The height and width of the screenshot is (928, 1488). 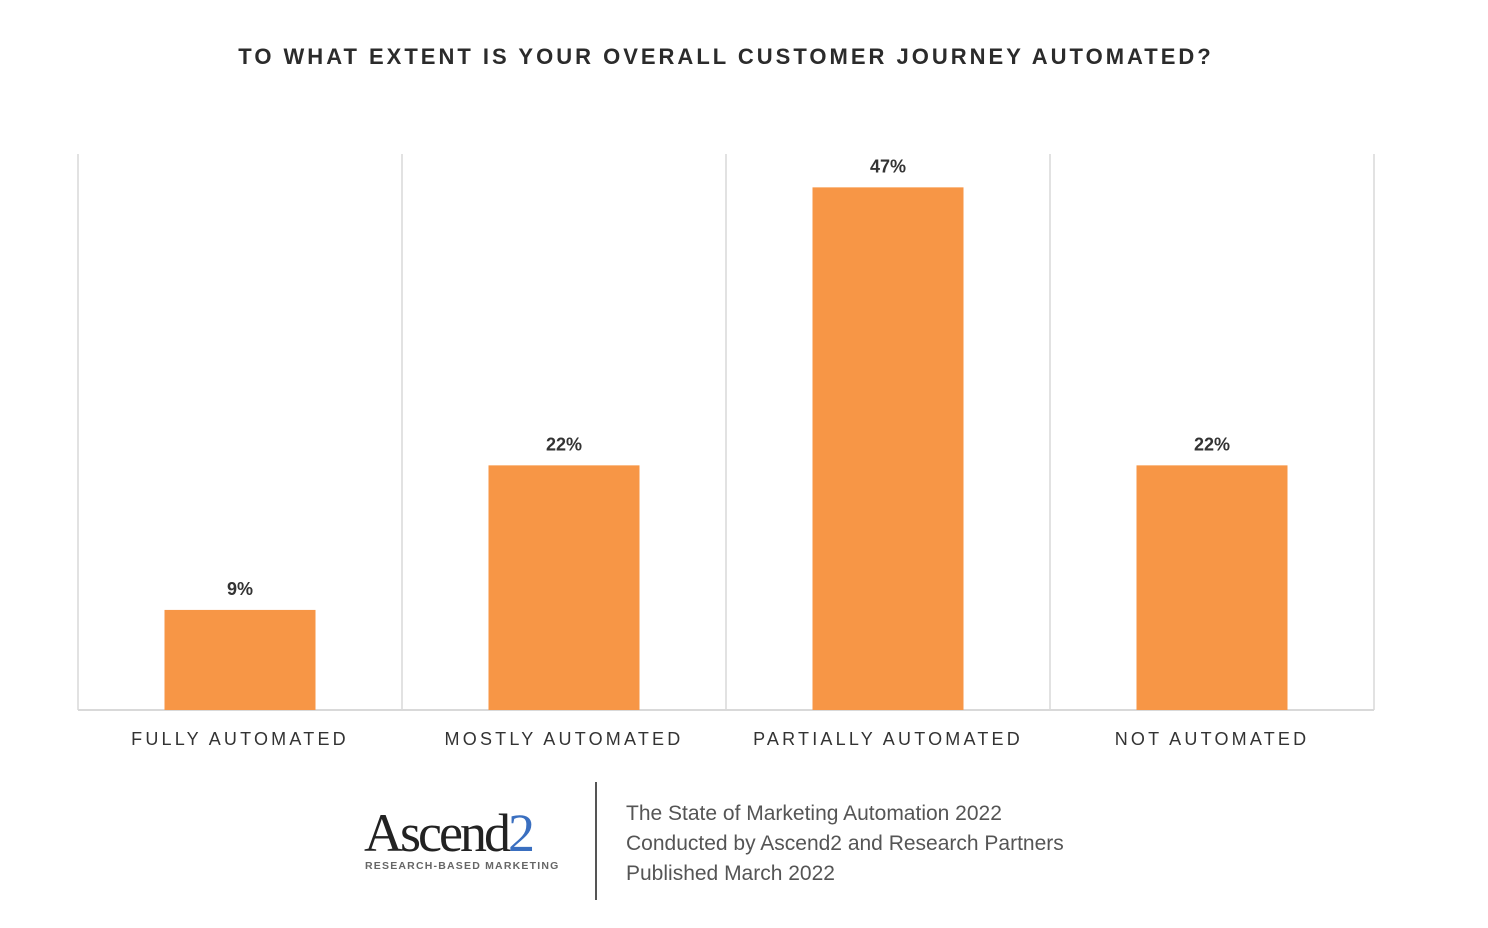 What do you see at coordinates (814, 813) in the screenshot?
I see `report-title: The State of Marketing Automation 2022` at bounding box center [814, 813].